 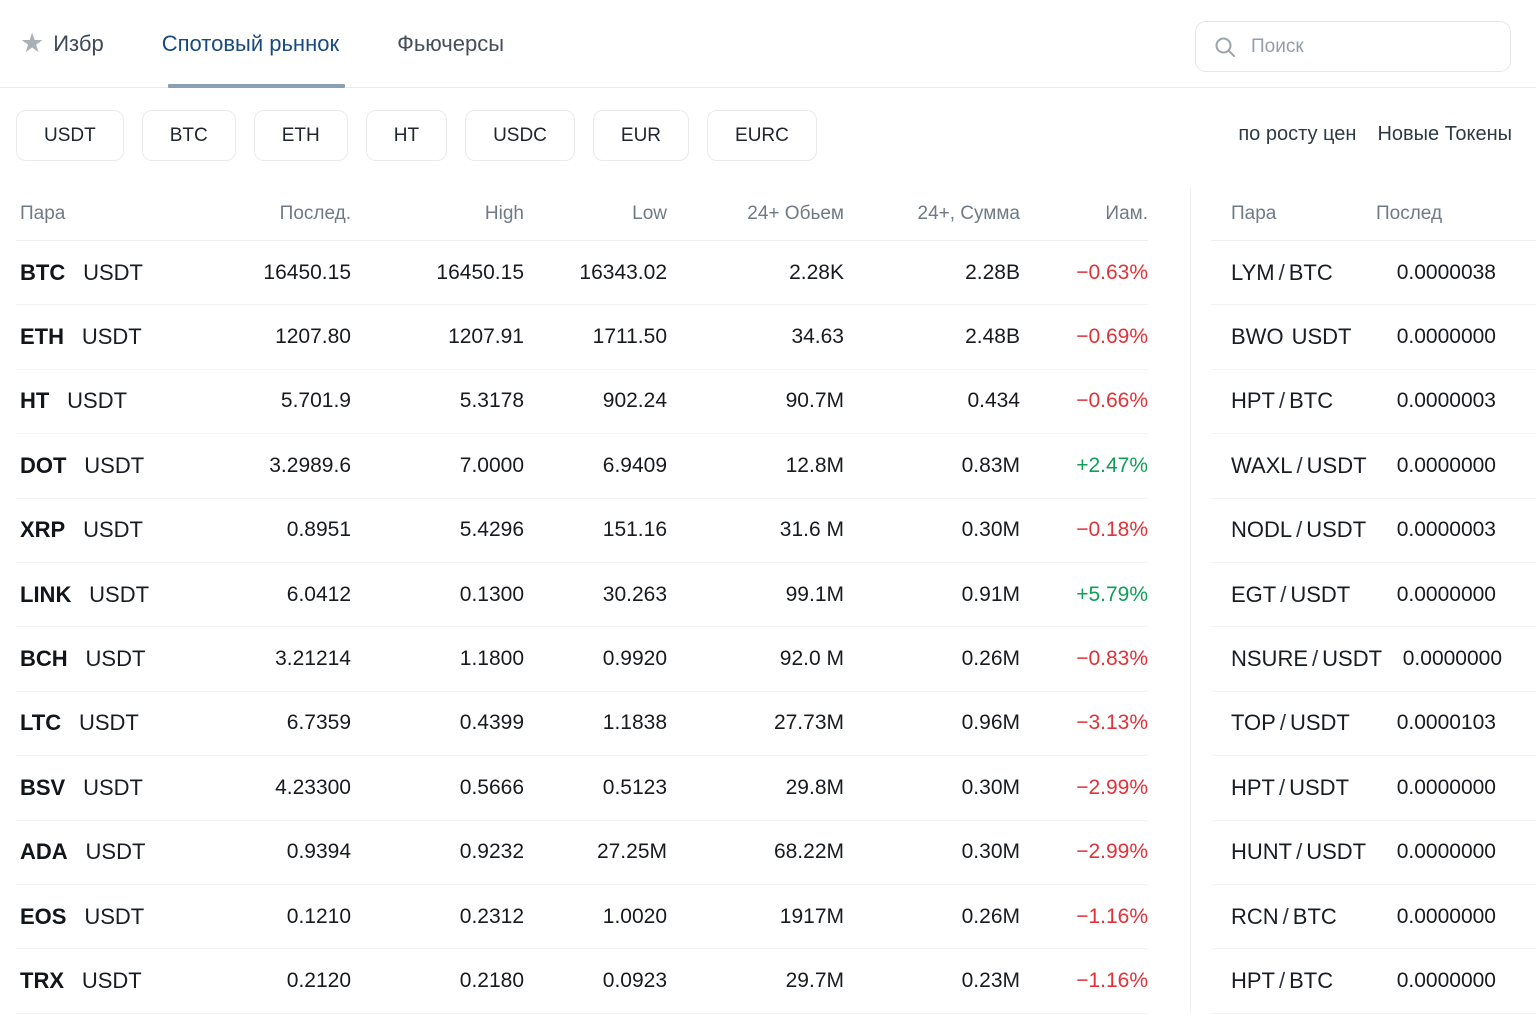 What do you see at coordinates (634, 787) in the screenshot?
I see `cell-low: 0.5123` at bounding box center [634, 787].